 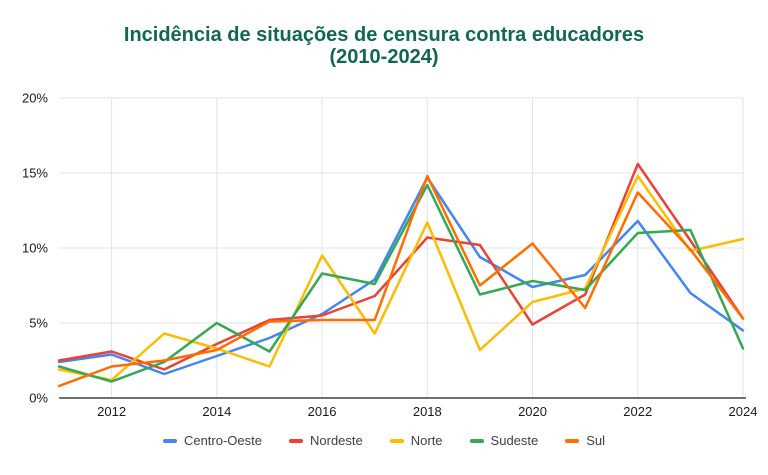 What do you see at coordinates (38, 323) in the screenshot?
I see `y-tick-label-5: 5%` at bounding box center [38, 323].